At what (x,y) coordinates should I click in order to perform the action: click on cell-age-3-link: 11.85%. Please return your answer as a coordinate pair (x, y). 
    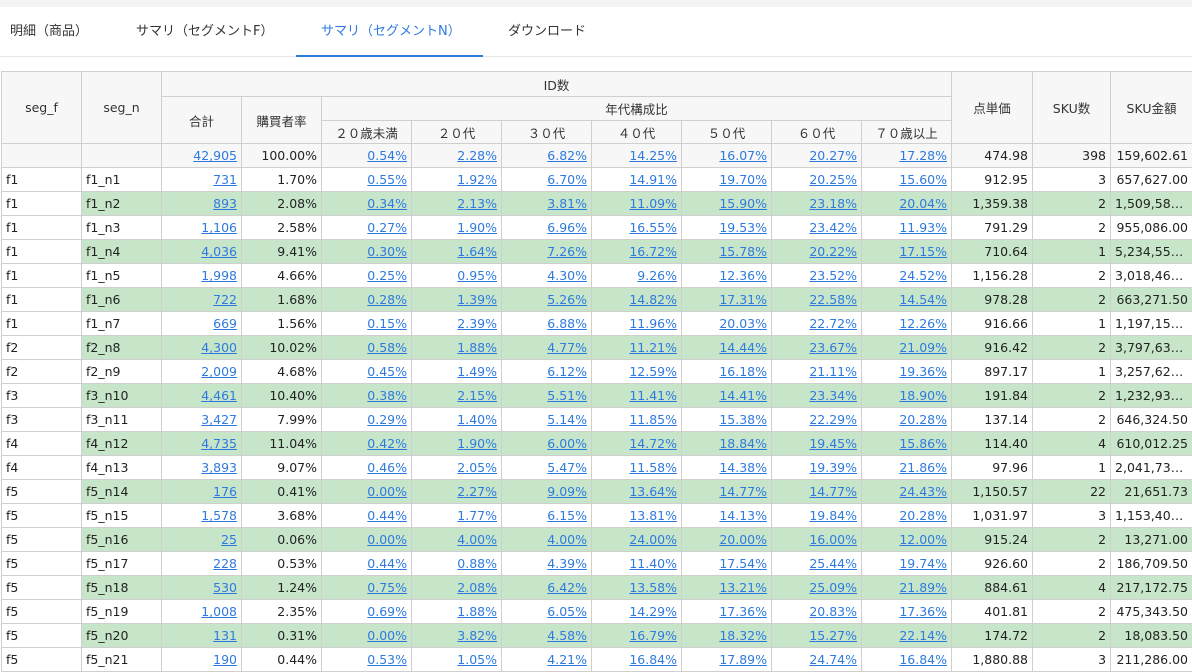
    Looking at the image, I should click on (653, 419).